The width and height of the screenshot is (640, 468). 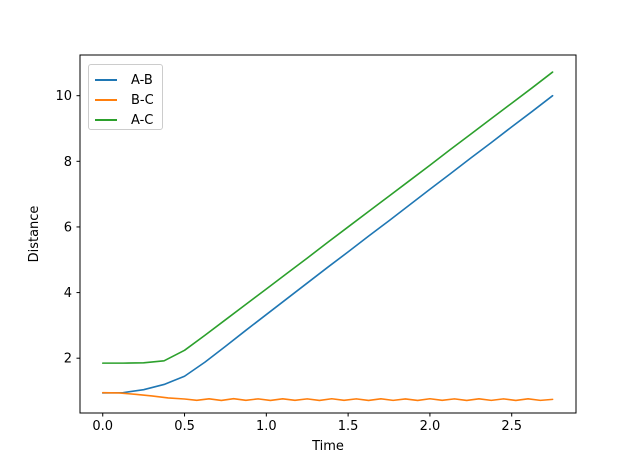 What do you see at coordinates (430, 426) in the screenshot?
I see `x-tick-label: 2.0` at bounding box center [430, 426].